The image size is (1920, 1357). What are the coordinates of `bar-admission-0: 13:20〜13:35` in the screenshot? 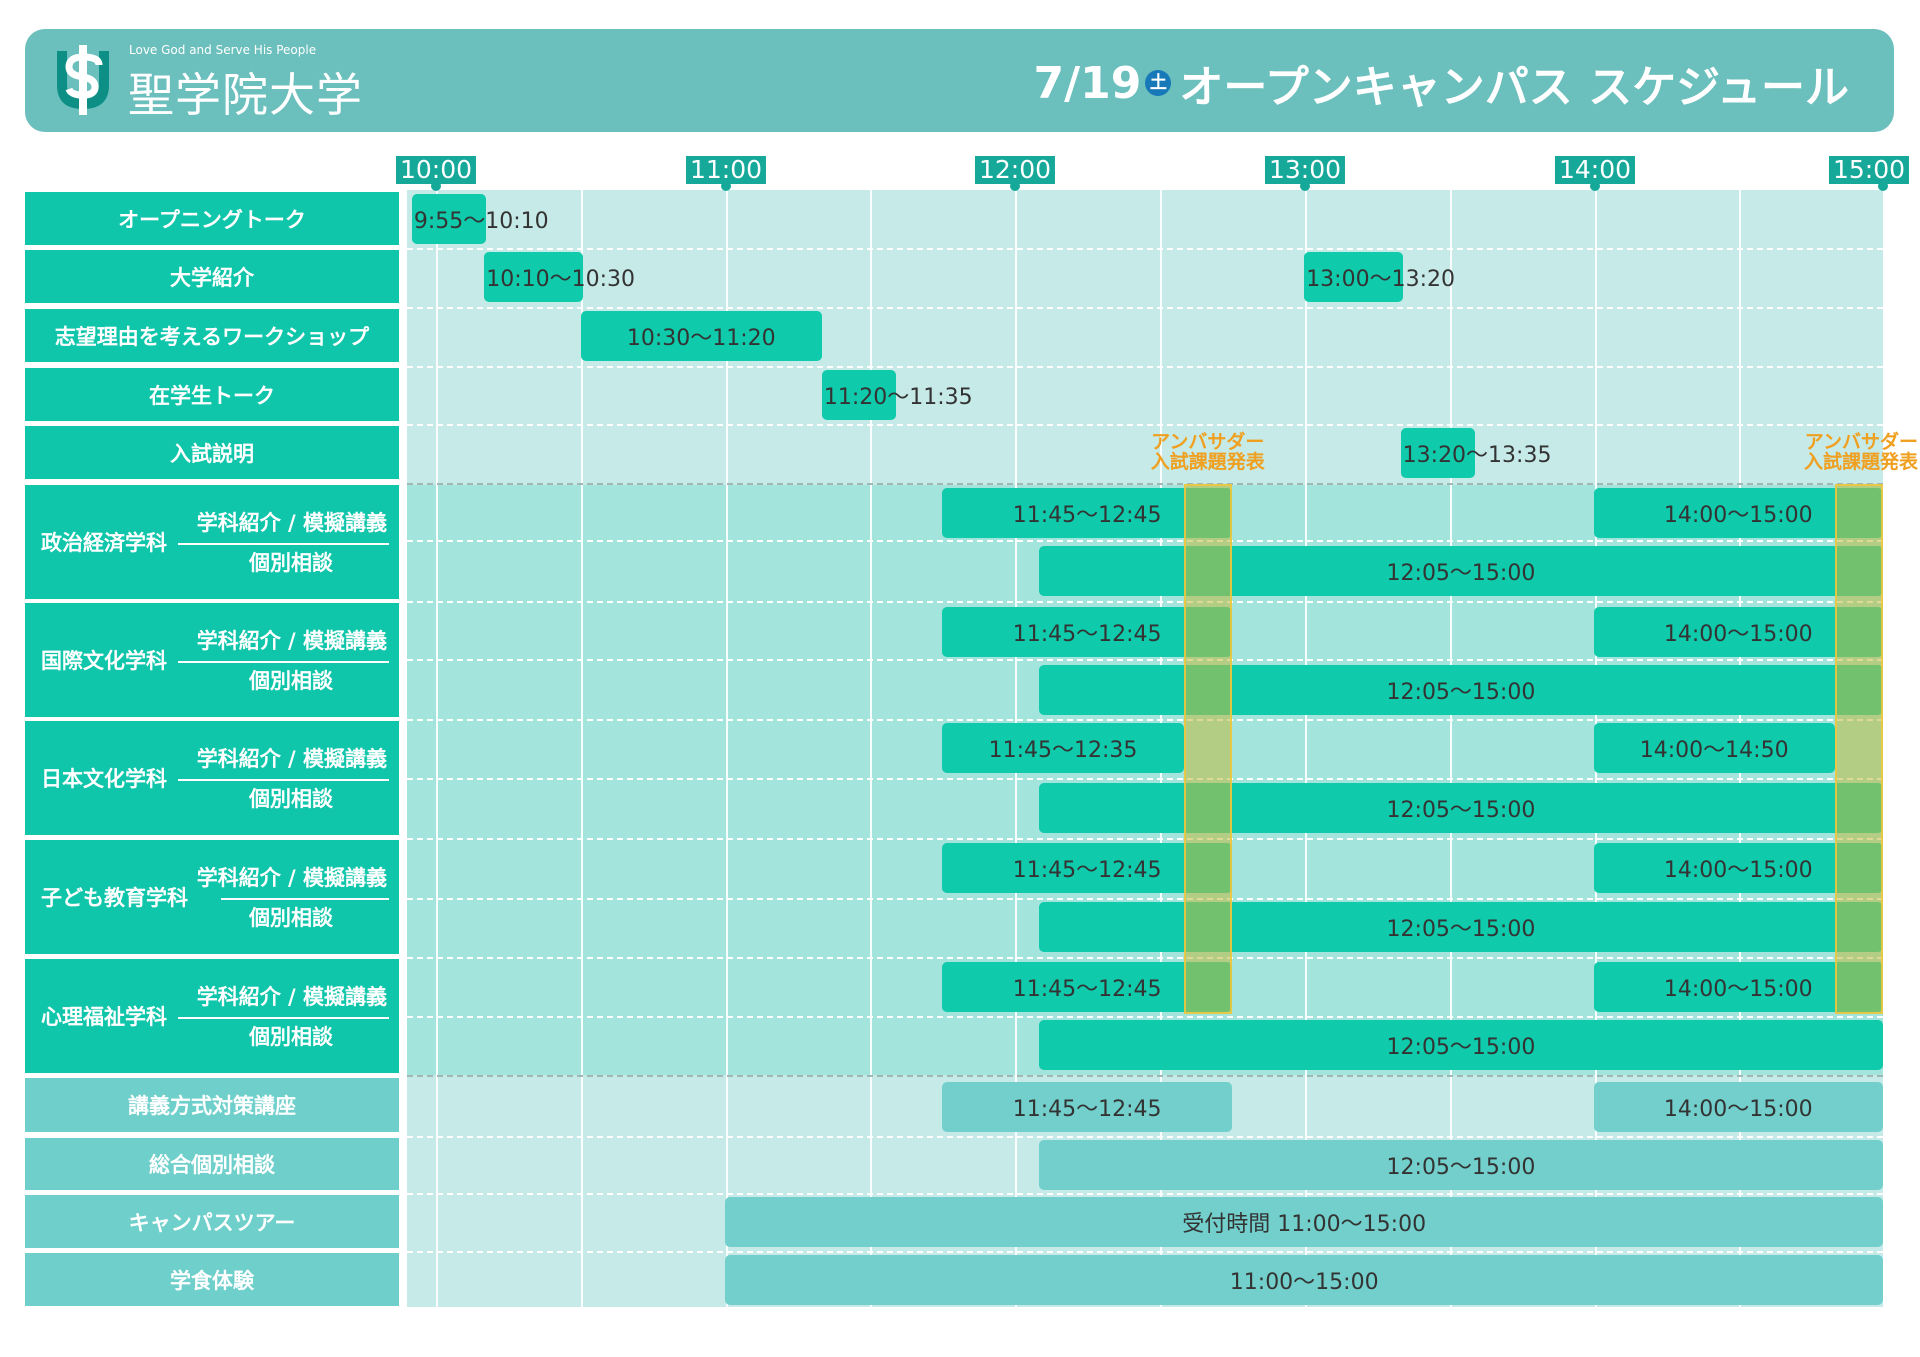 It's located at (1475, 453).